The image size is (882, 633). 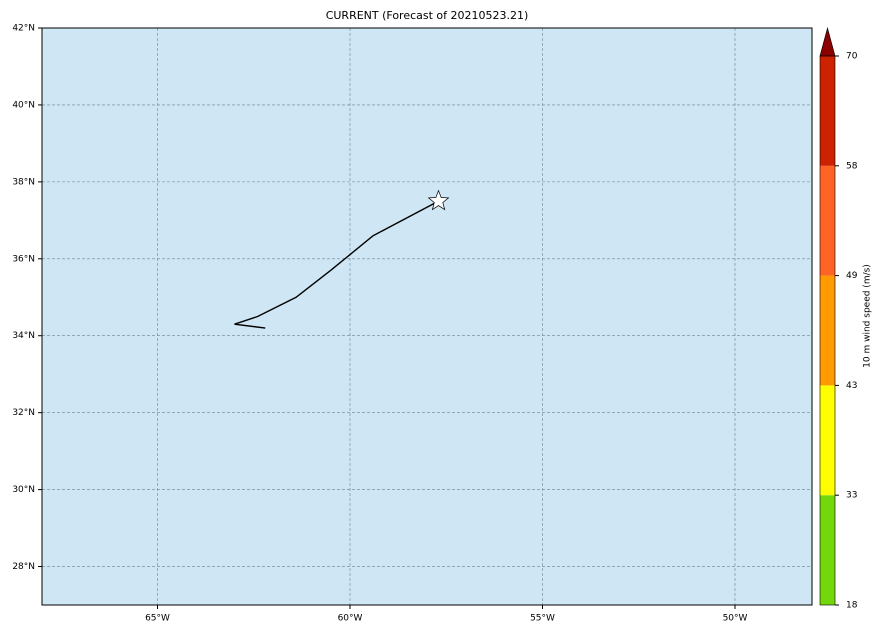 What do you see at coordinates (23, 259) in the screenshot?
I see `y-tick-label: 36°N` at bounding box center [23, 259].